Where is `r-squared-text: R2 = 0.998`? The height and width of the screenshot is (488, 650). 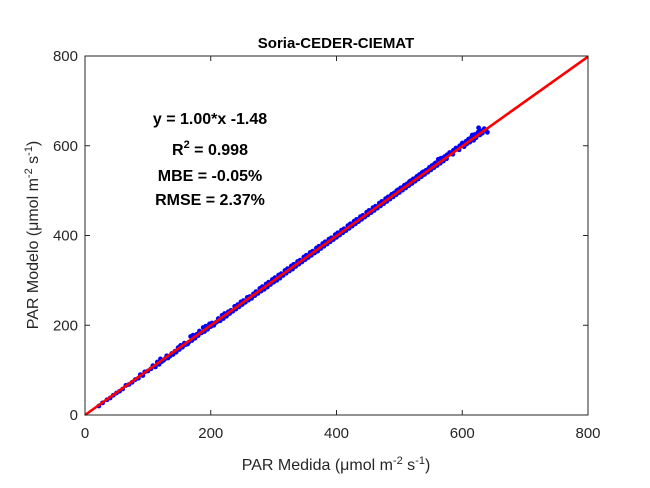
r-squared-text: R2 = 0.998 is located at coordinates (210, 149).